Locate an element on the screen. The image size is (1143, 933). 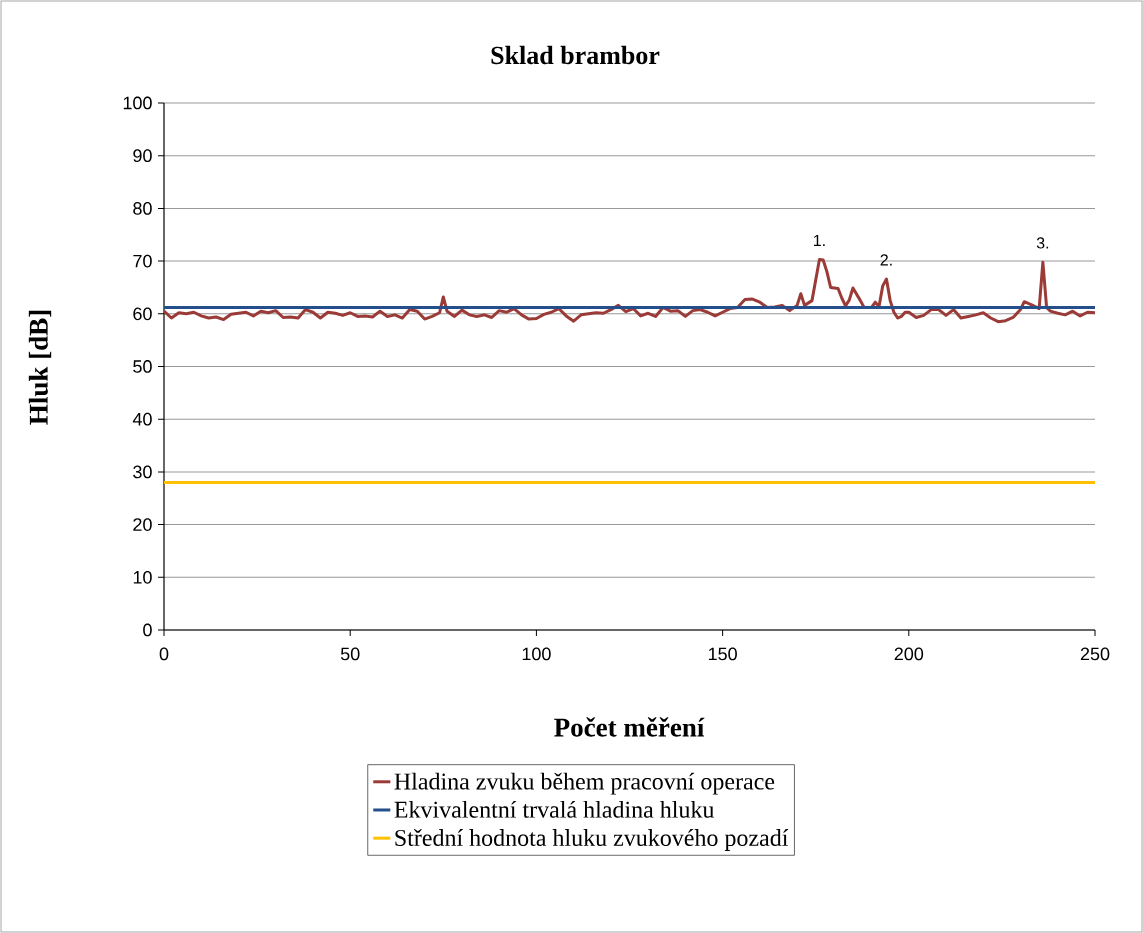
y-tick-label: 90 is located at coordinates (142, 156).